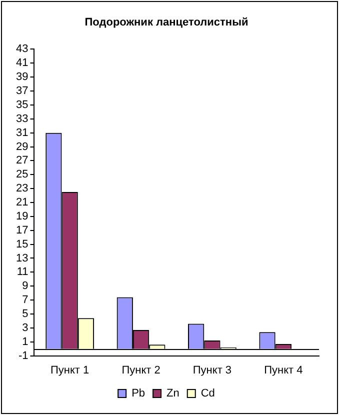 The height and width of the screenshot is (415, 339). I want to click on chart-title: Подорожник ланцетолистный, so click(166, 22).